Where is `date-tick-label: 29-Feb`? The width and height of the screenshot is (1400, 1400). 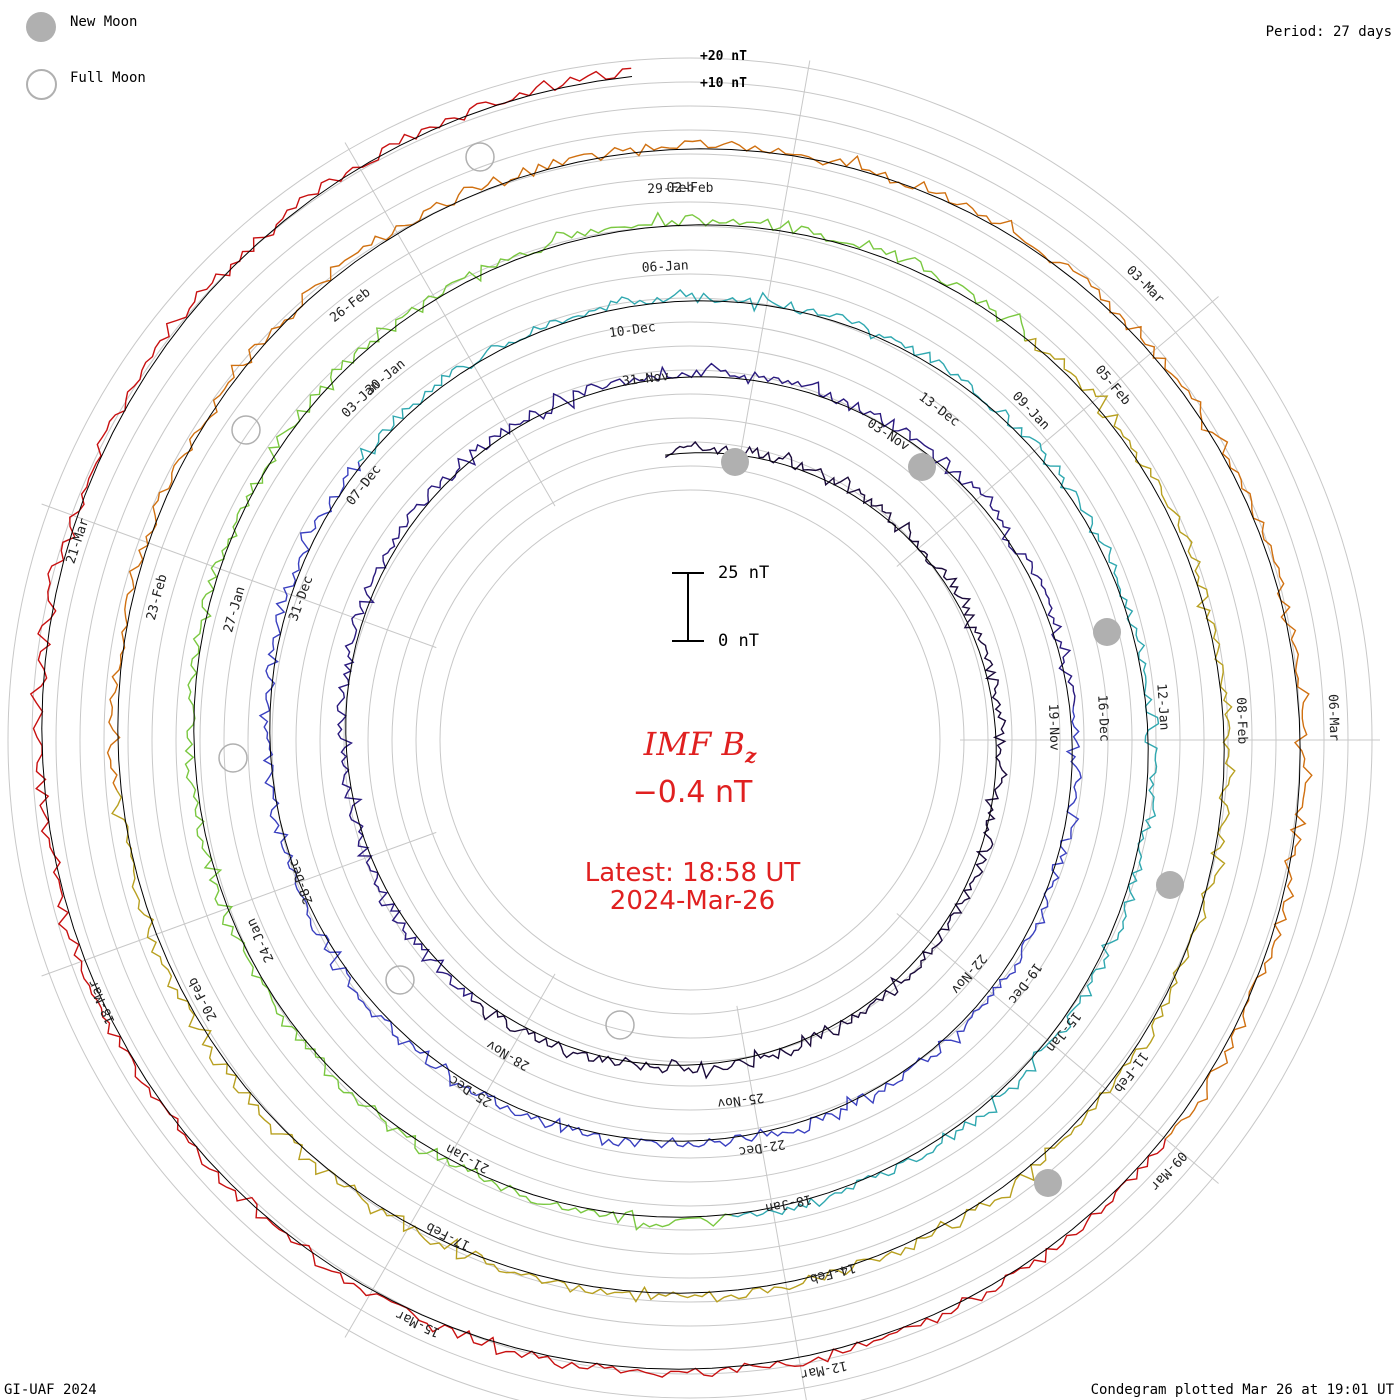 date-tick-label: 29-Feb is located at coordinates (671, 188).